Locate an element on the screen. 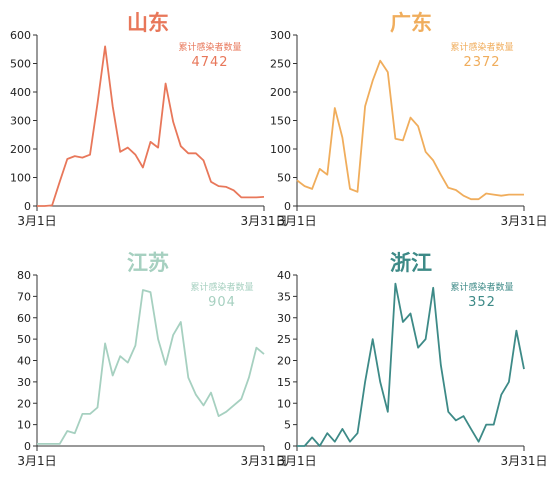 The width and height of the screenshot is (554, 480). chart-title: 山东 is located at coordinates (148, 23).